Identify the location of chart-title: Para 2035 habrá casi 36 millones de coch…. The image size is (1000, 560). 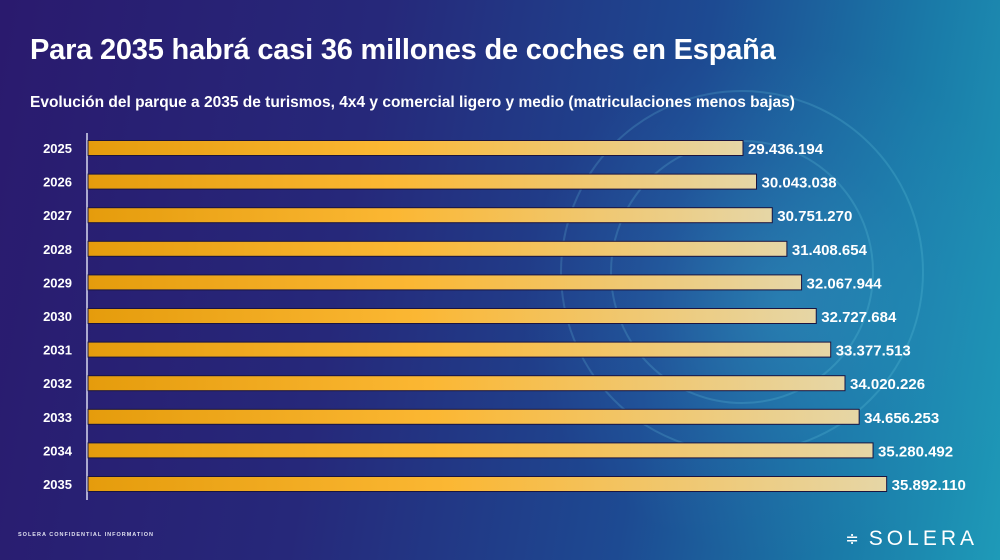
(403, 50).